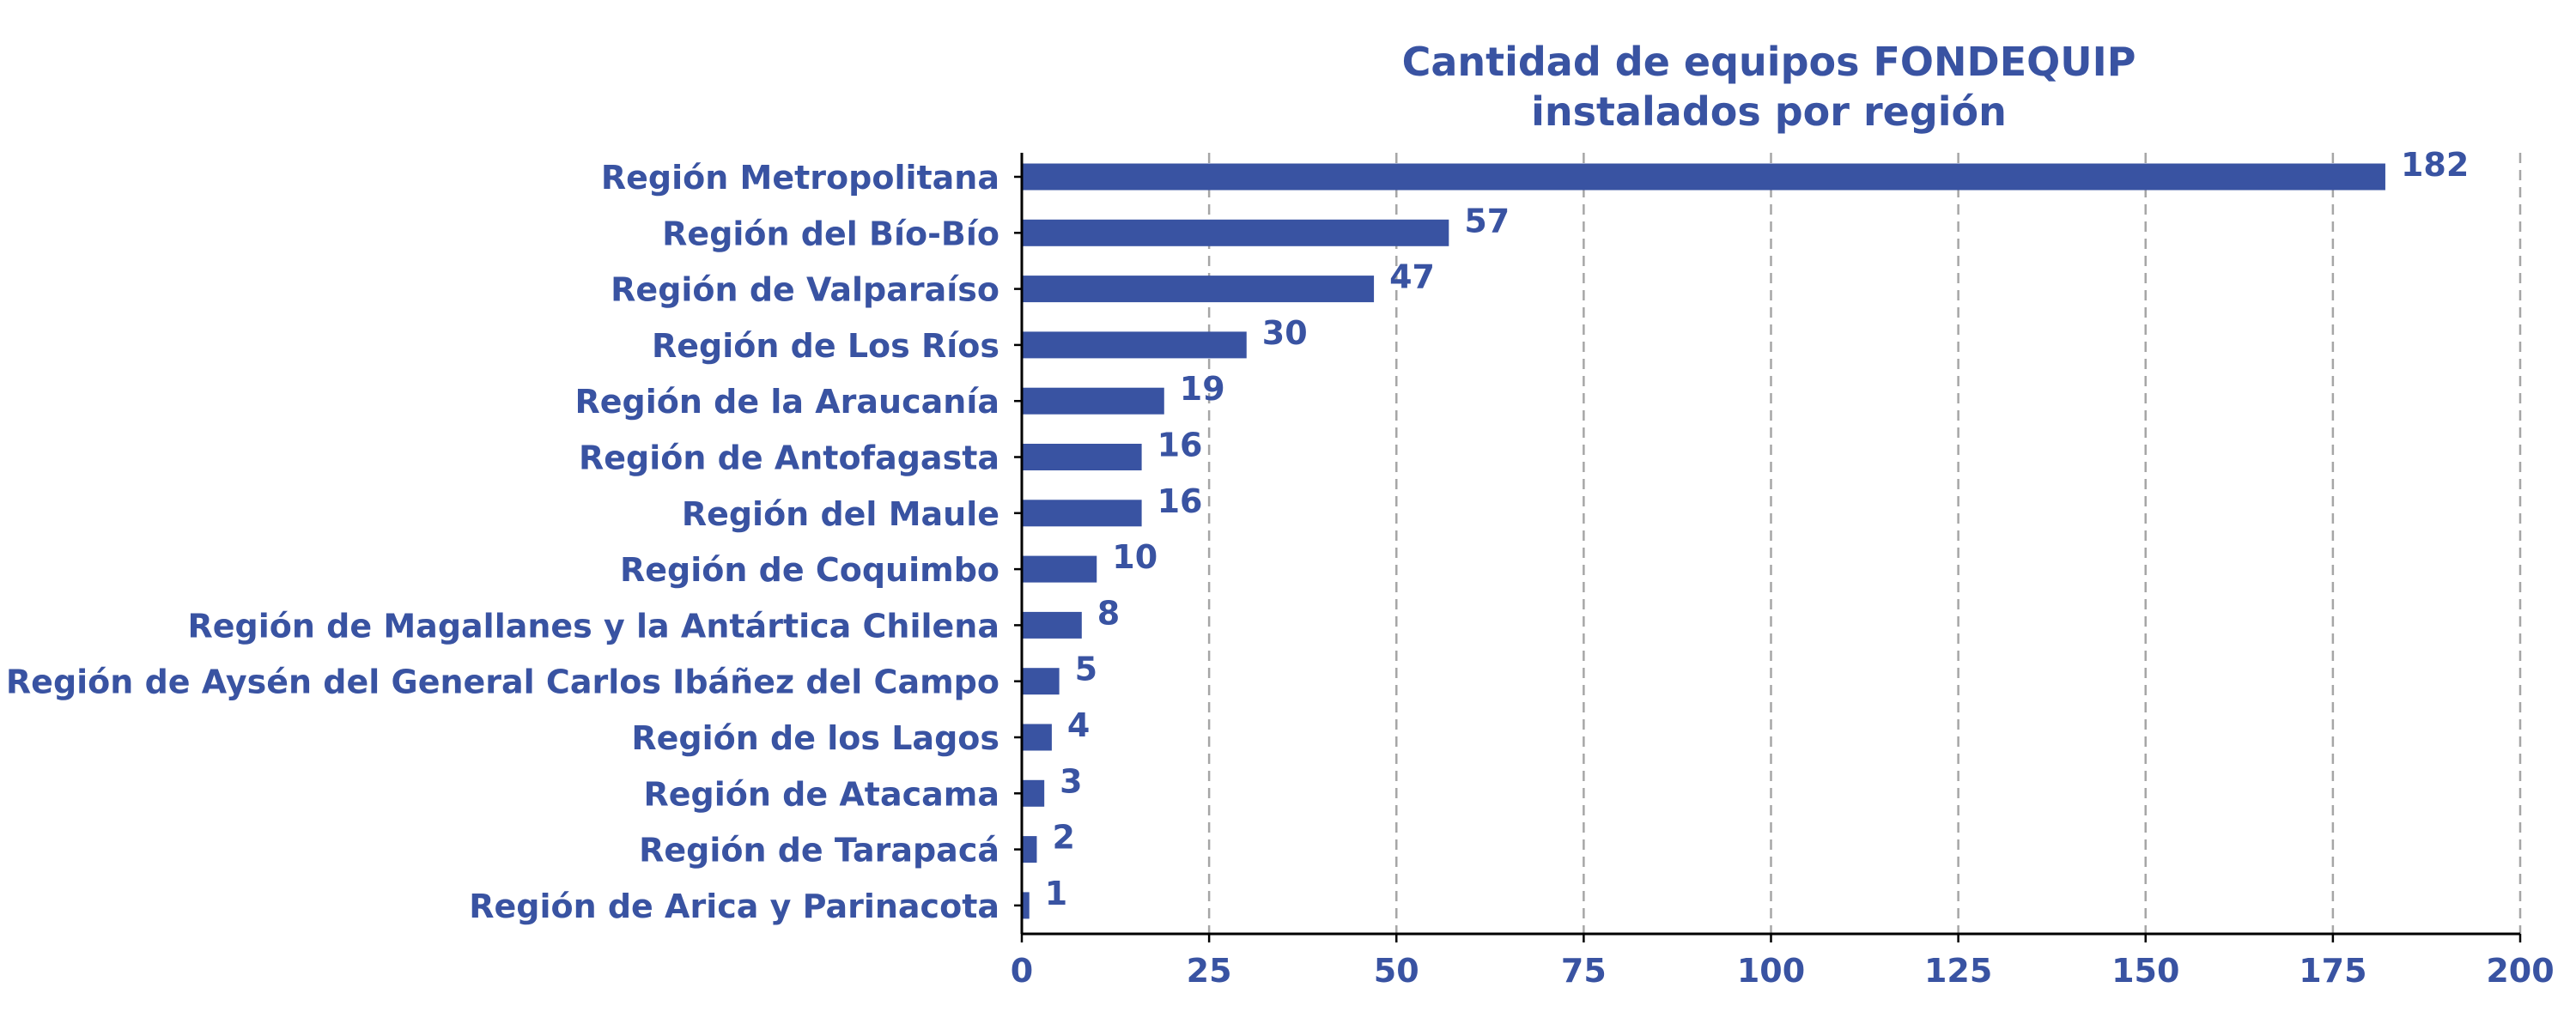  What do you see at coordinates (1771, 971) in the screenshot?
I see `x-tick-label: 100` at bounding box center [1771, 971].